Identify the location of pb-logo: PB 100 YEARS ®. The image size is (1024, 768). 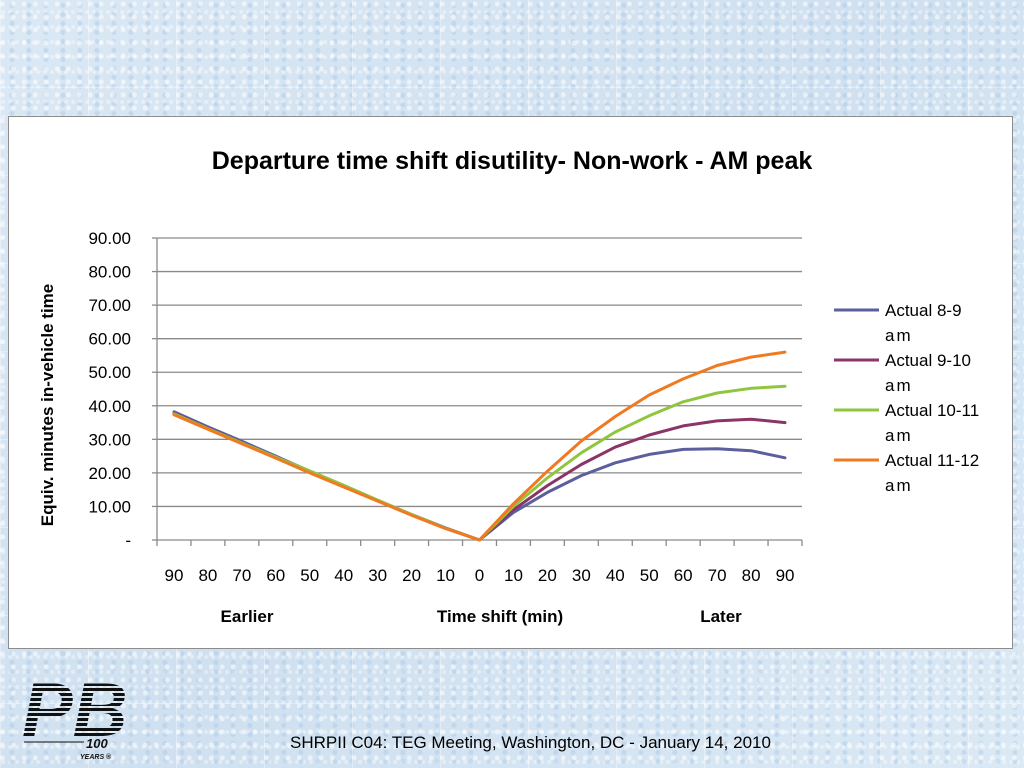
(75, 714).